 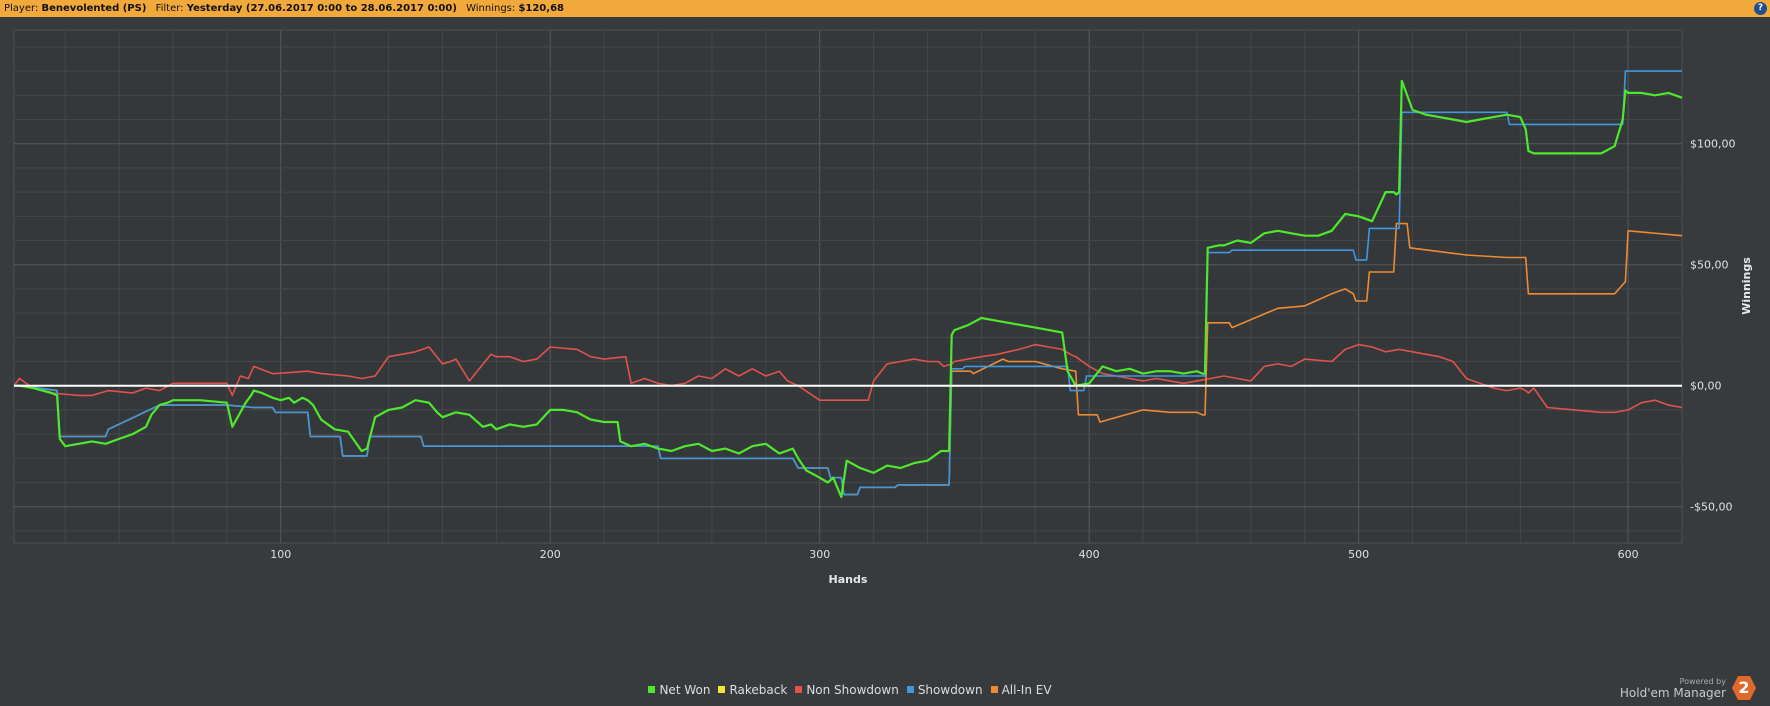 I want to click on x-tick-label: 100, so click(x=280, y=554).